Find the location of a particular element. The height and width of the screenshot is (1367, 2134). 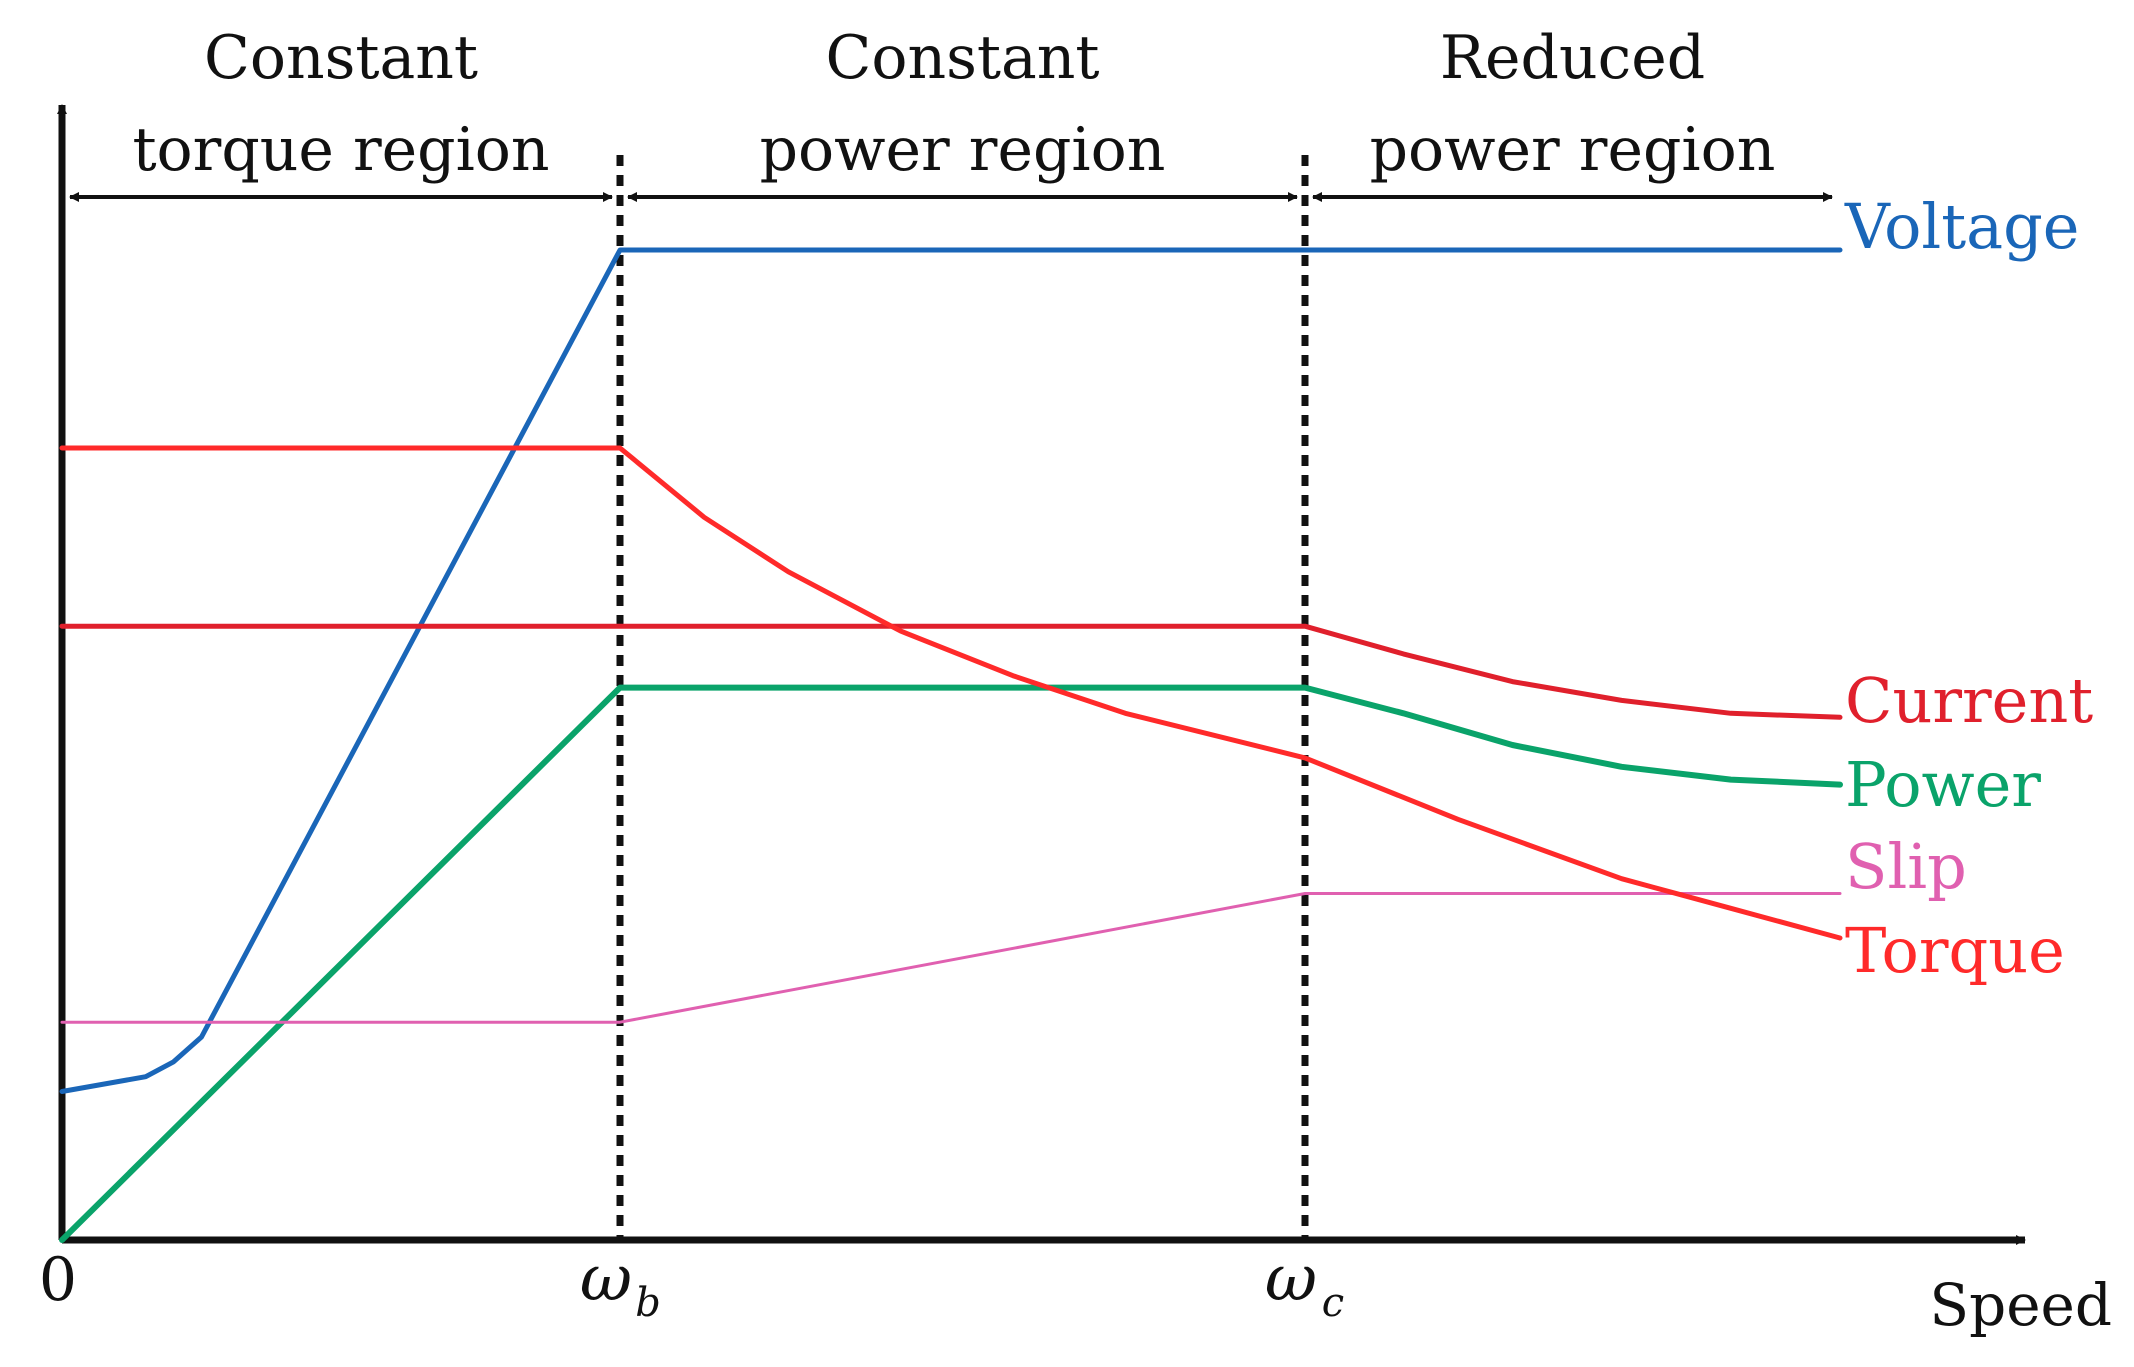

region-label-line2: torque region is located at coordinates (340, 150).